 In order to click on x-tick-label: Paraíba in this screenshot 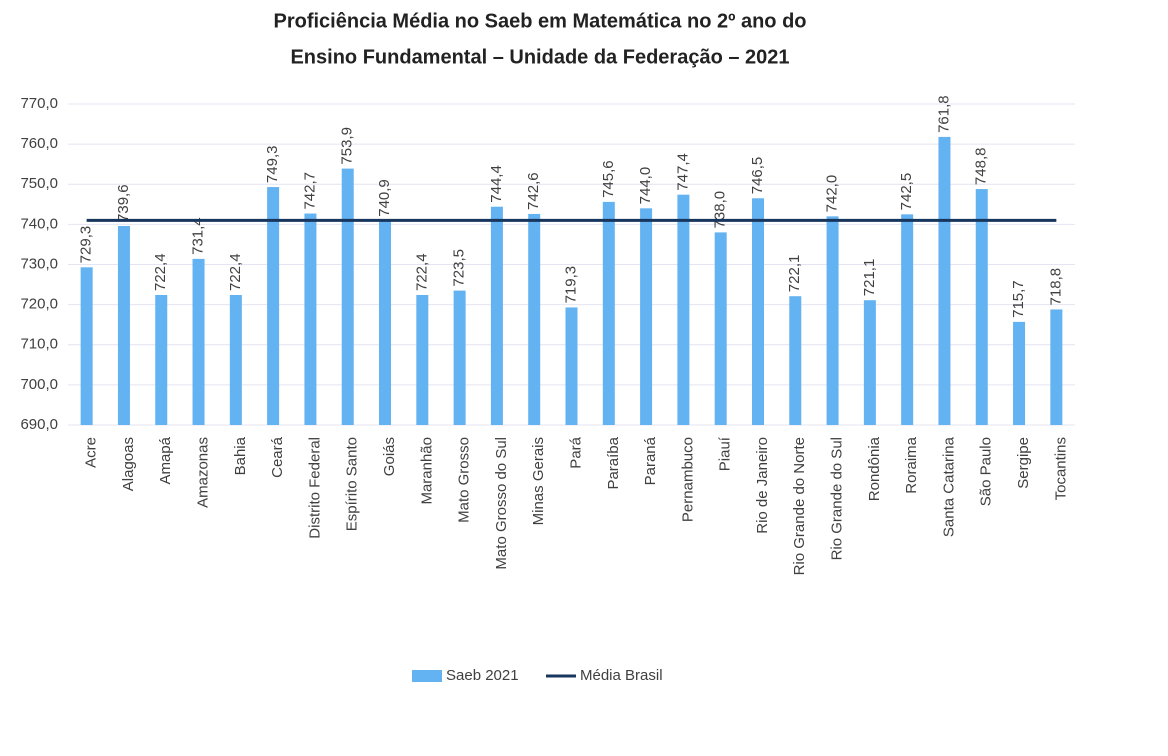, I will do `click(613, 462)`.